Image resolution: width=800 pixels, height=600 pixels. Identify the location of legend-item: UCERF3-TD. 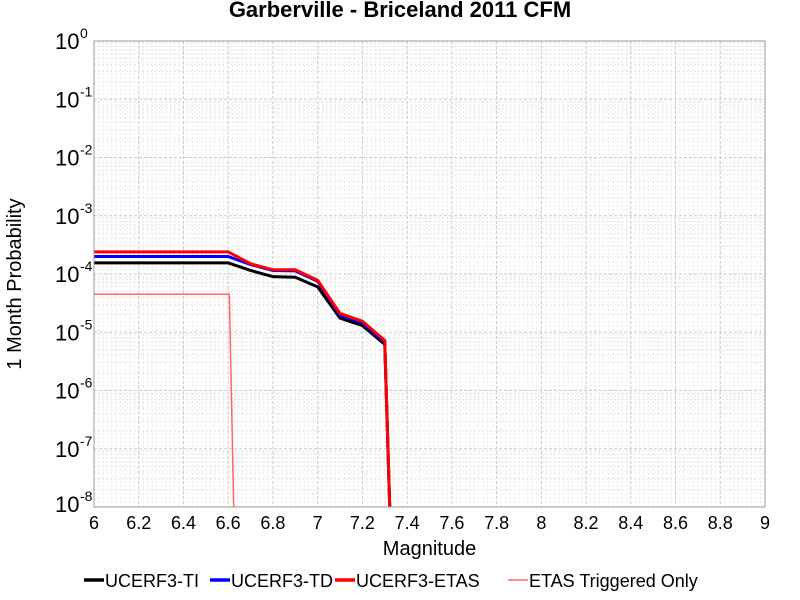
(271, 581).